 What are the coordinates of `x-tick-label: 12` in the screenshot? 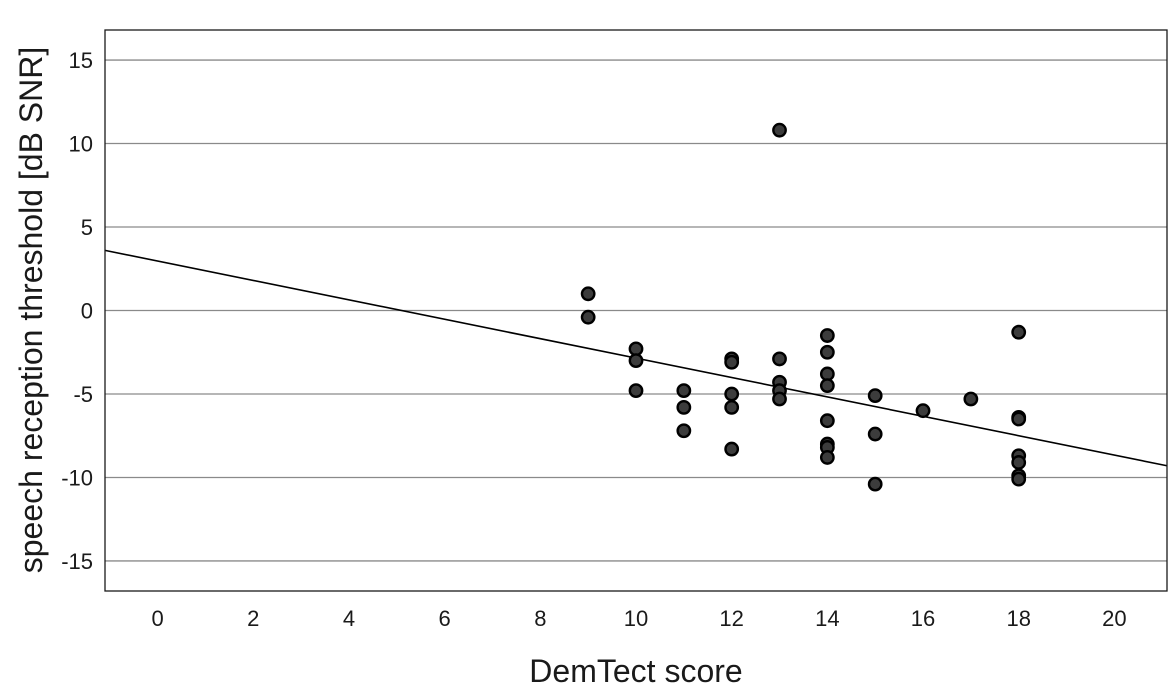 It's located at (731, 618).